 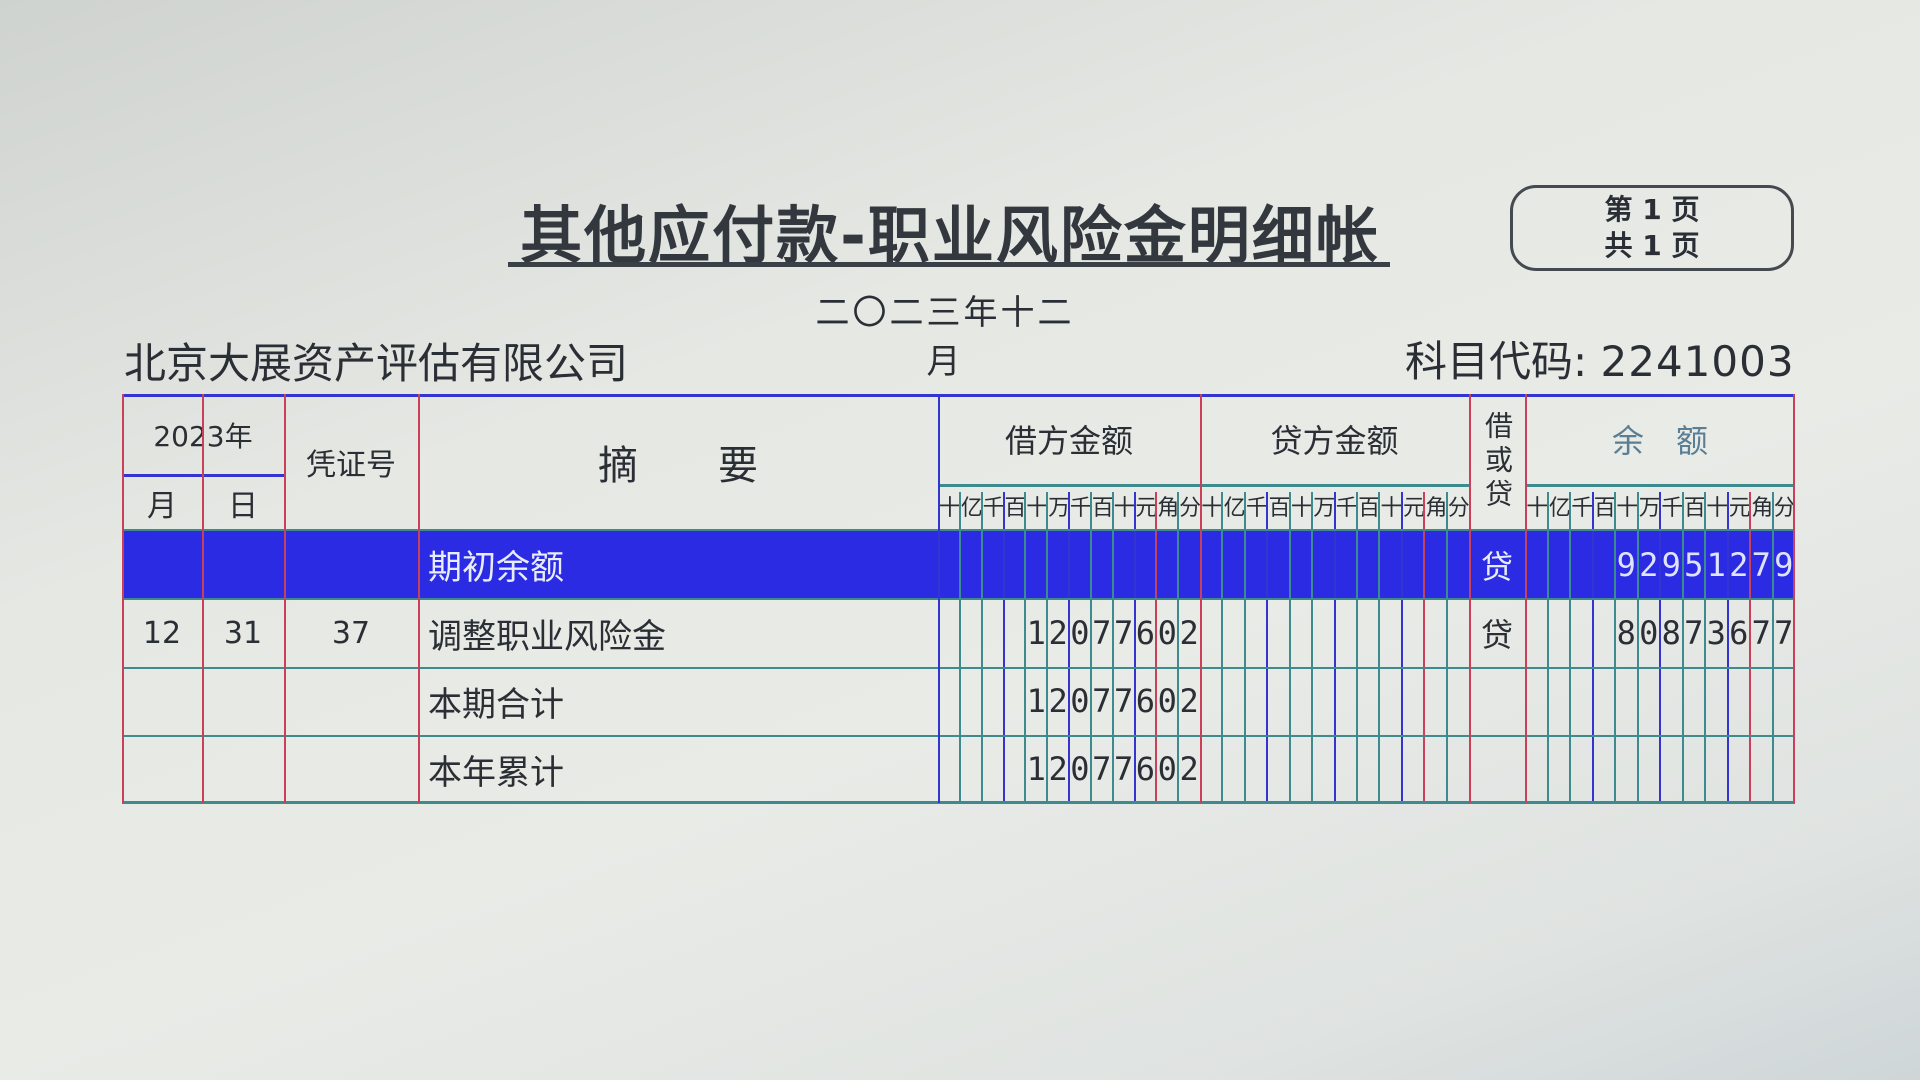 I want to click on page-indicator: 第 1 页 共 1 页, so click(x=1652, y=228).